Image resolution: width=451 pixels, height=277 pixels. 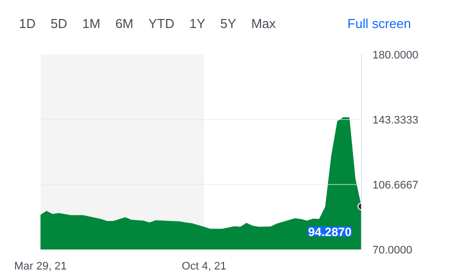 I want to click on text: 1D, so click(x=27, y=23).